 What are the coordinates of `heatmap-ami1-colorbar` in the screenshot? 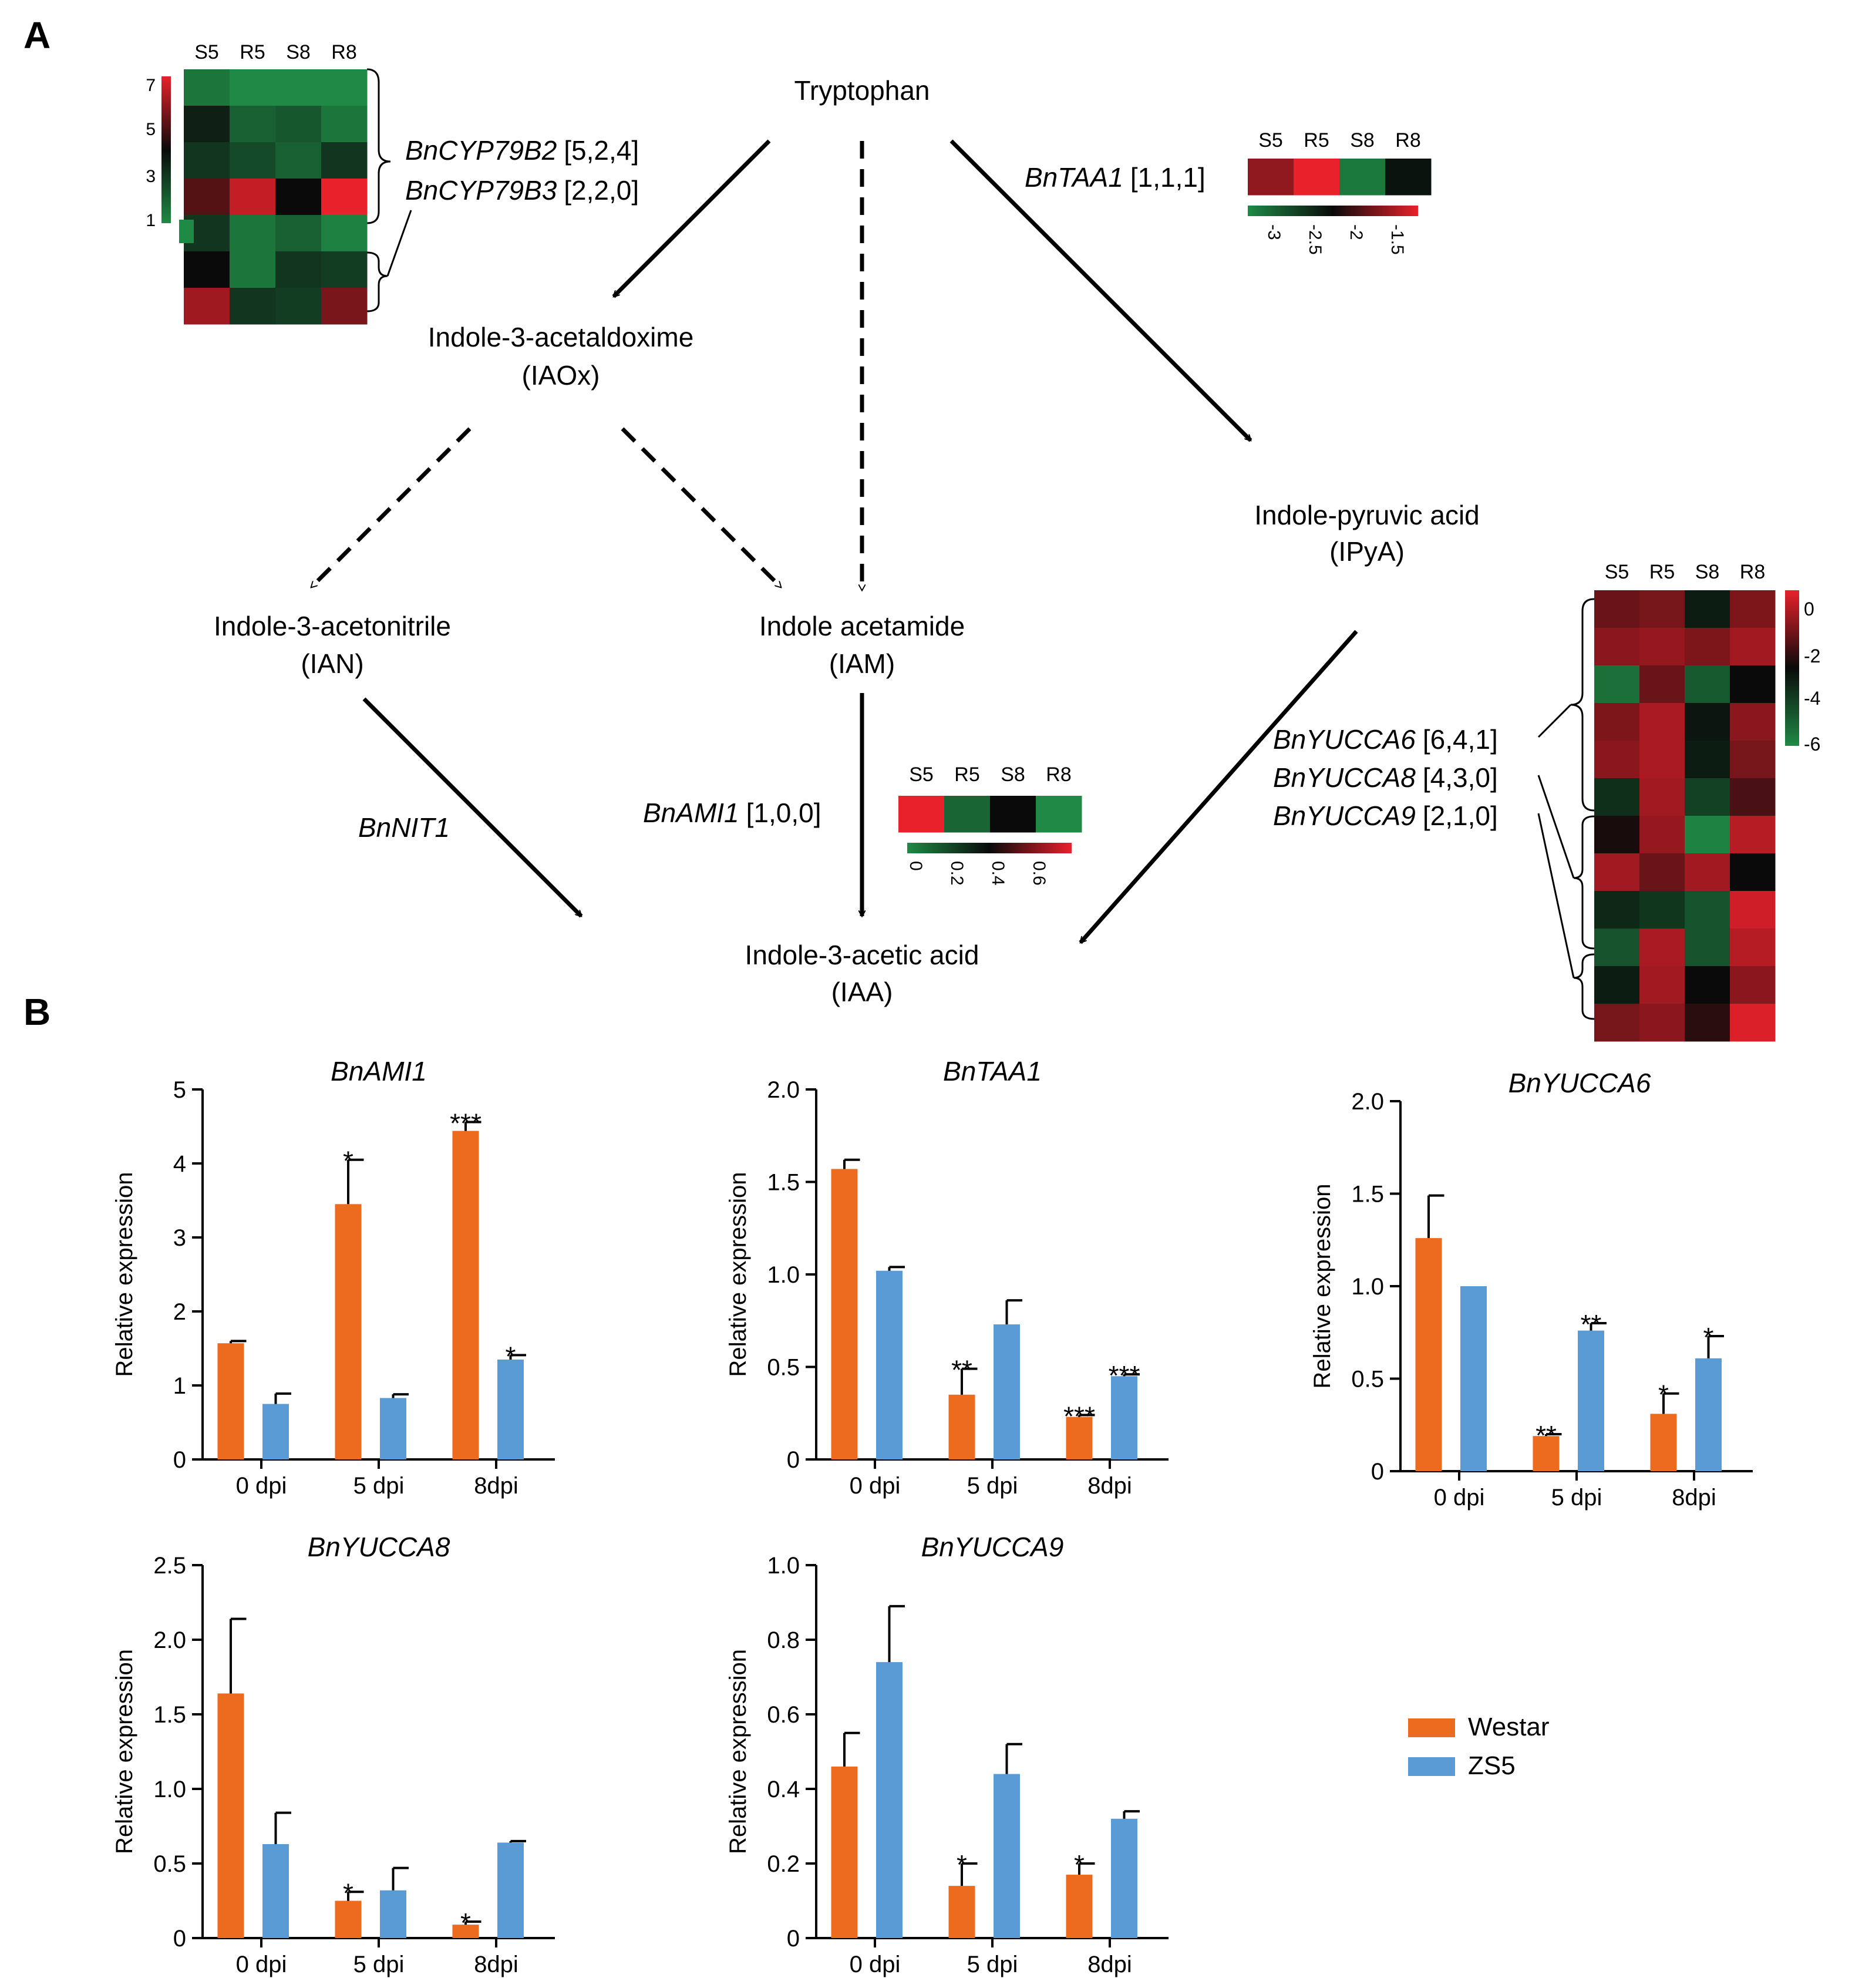 It's located at (989, 848).